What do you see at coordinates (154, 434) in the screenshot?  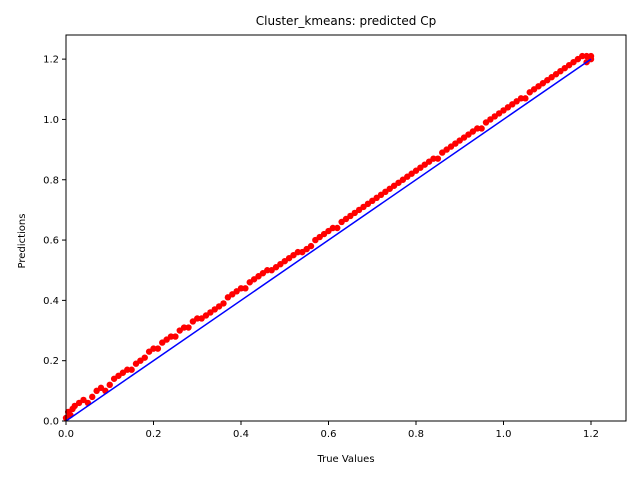 I see `x-tick-label: 0.2` at bounding box center [154, 434].